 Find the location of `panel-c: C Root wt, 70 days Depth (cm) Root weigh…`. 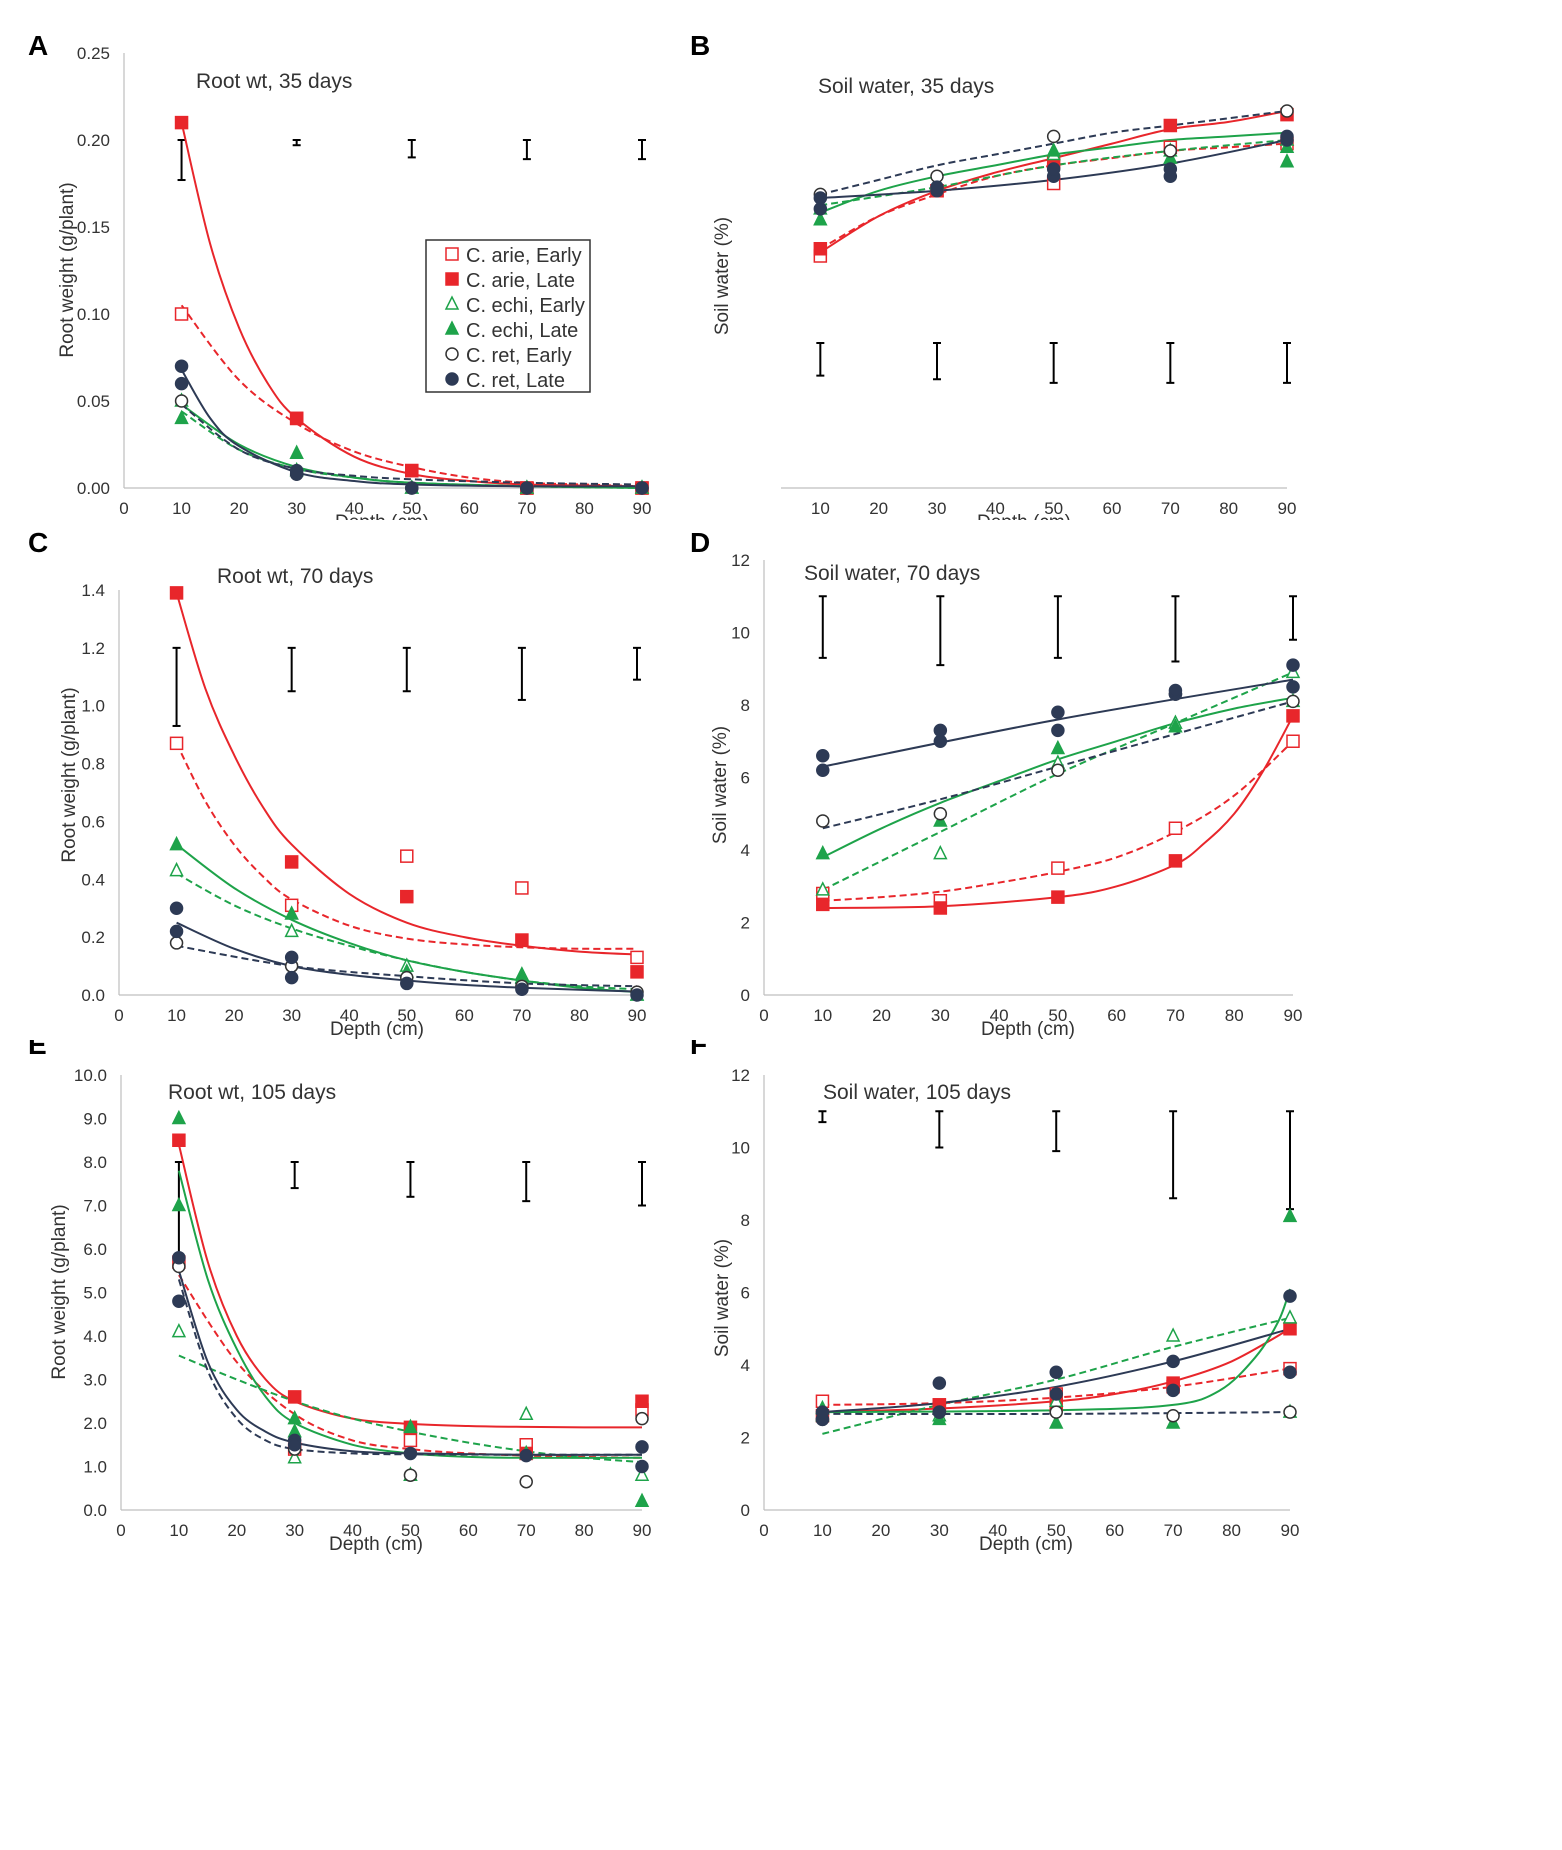

panel-c: C Root wt, 70 days Depth (cm) Root weigh… is located at coordinates (337, 783).